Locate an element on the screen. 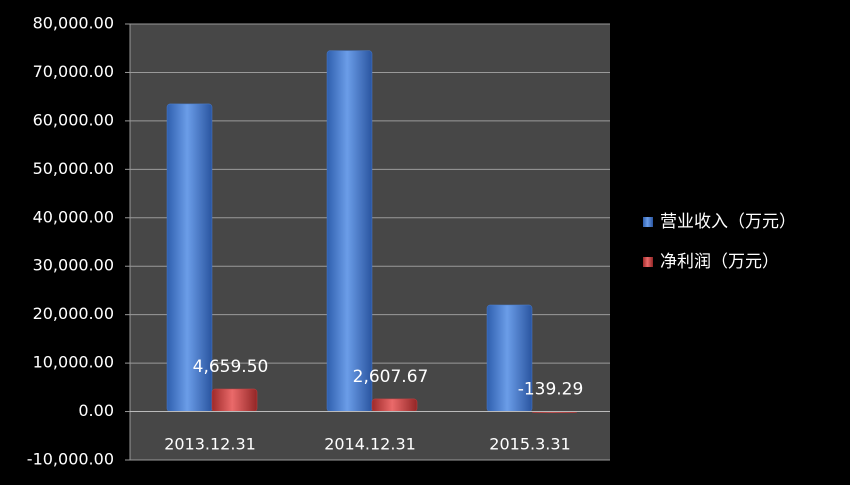  y-tick-label: 60,000.00 is located at coordinates (73, 119).